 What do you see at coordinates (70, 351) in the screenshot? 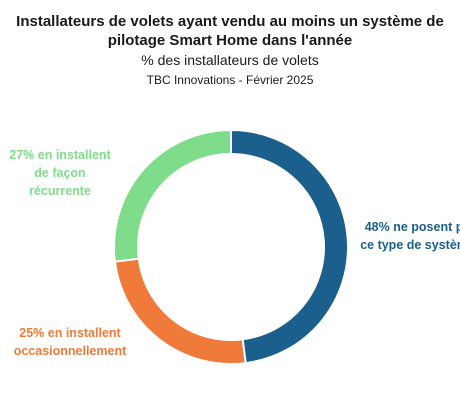
I see `slice-label-occasional-line-2: occasionnellement` at bounding box center [70, 351].